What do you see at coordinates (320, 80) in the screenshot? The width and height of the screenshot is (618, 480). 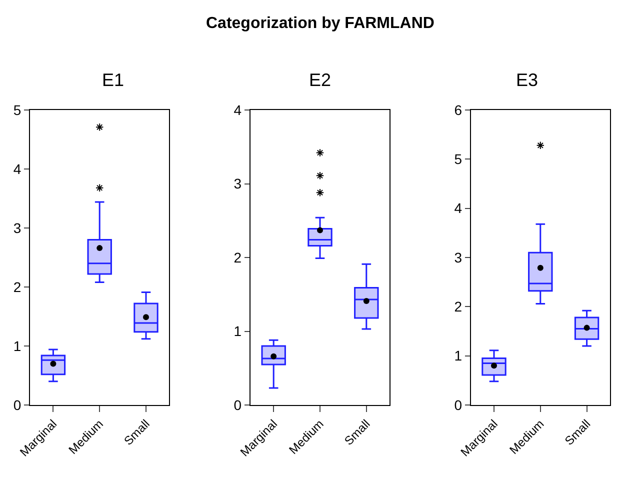 I see `chart-title: E2` at bounding box center [320, 80].